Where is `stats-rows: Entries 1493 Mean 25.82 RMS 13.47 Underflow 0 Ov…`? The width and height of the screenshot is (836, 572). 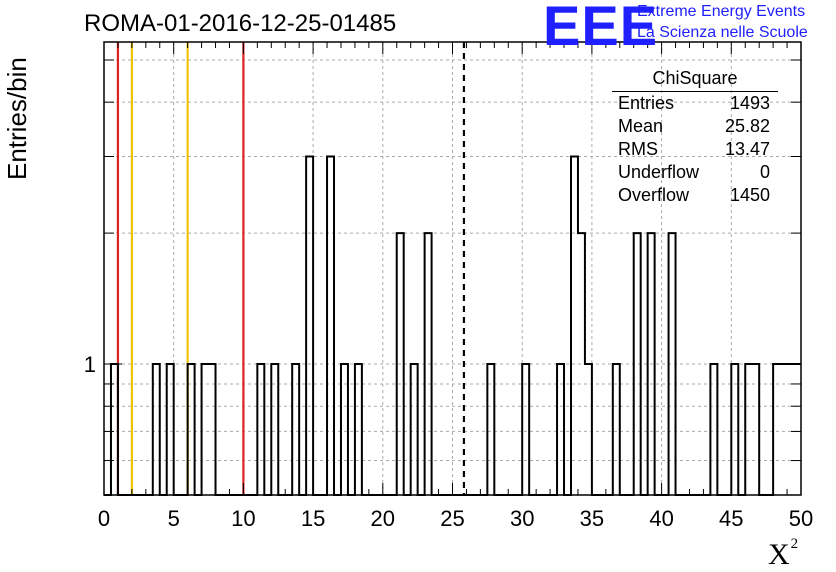 stats-rows: Entries 1493 Mean 25.82 RMS 13.47 Underflow 0 Ov… is located at coordinates (695, 149).